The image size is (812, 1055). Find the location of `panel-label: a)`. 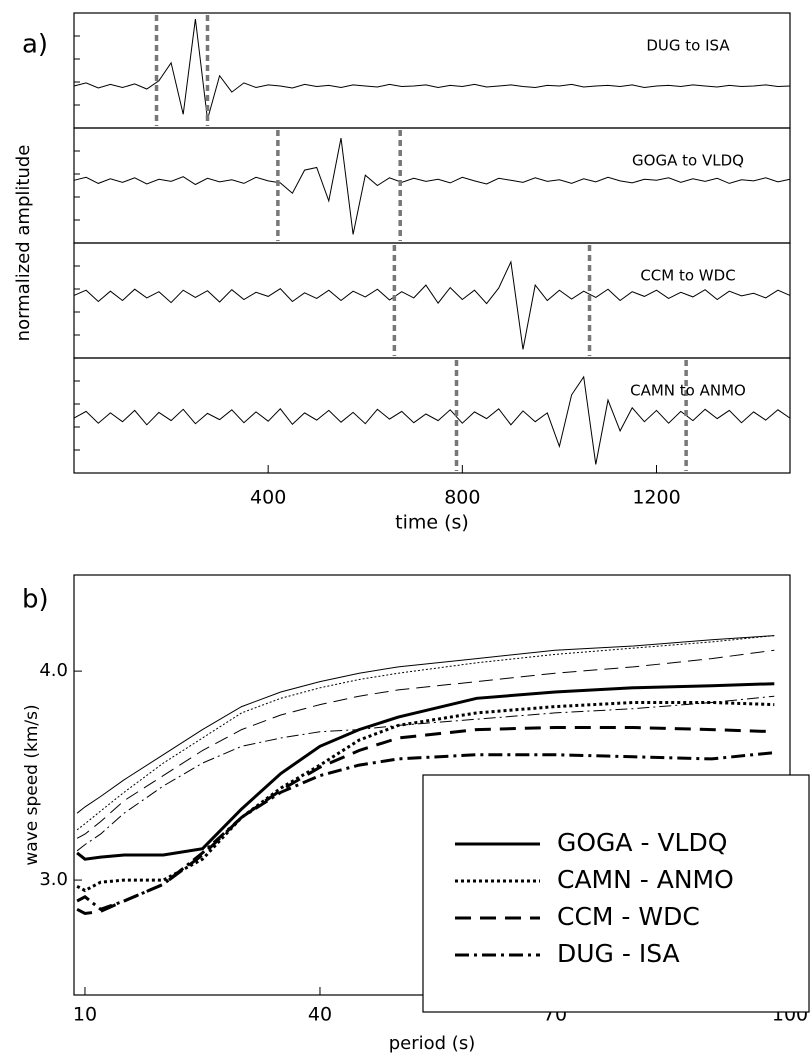

panel-label: a) is located at coordinates (35, 45).